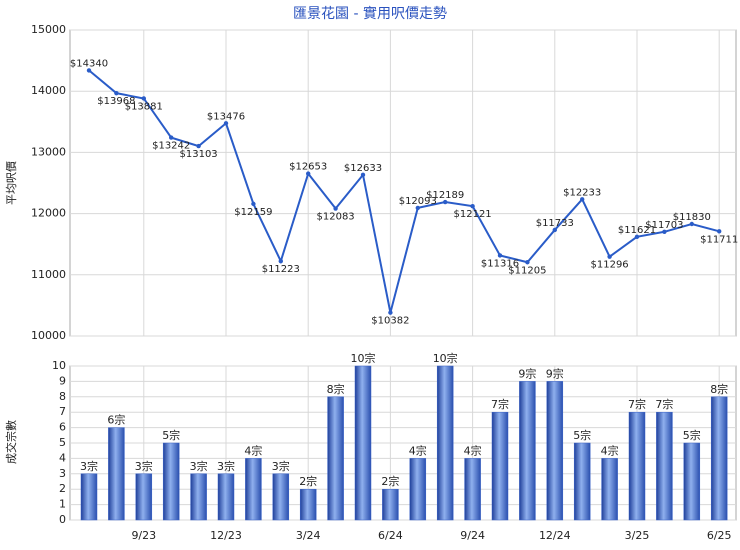 This screenshot has height=550, width=740. Describe the element at coordinates (719, 535) in the screenshot. I see `x-tick-label: 6/25` at that location.